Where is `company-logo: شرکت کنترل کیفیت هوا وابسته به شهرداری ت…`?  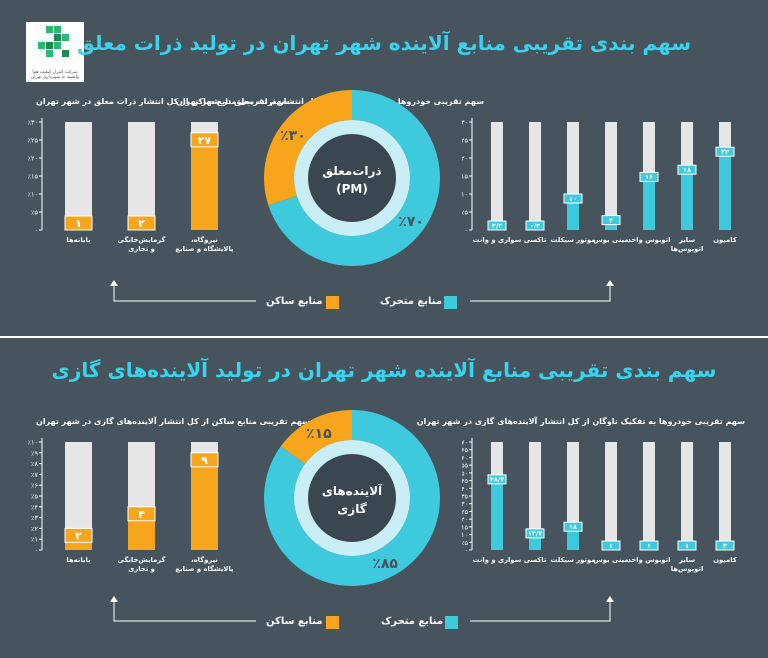 company-logo: شرکت کنترل کیفیت هوا وابسته به شهرداری ت… is located at coordinates (55, 52).